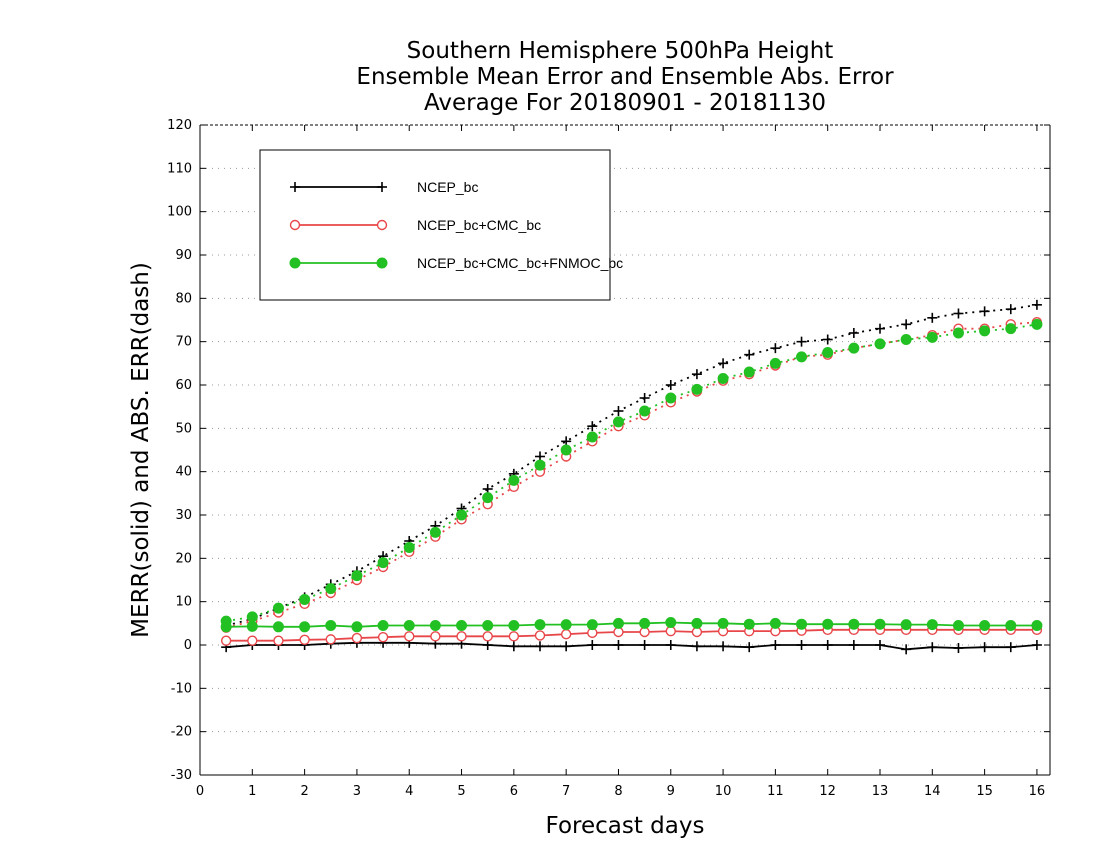 Image resolution: width=1100 pixels, height=850 pixels. What do you see at coordinates (384, 187) in the screenshot?
I see `legend-entry-0: NCEP_bc` at bounding box center [384, 187].